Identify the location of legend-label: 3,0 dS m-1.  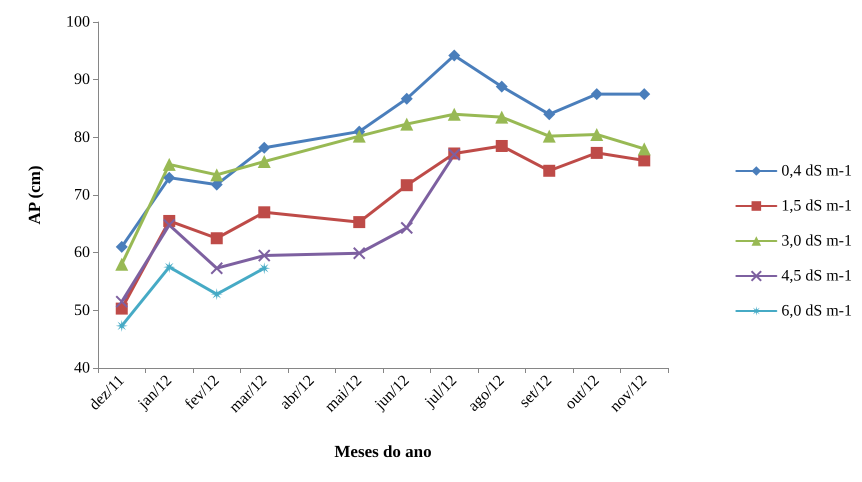
(816, 241).